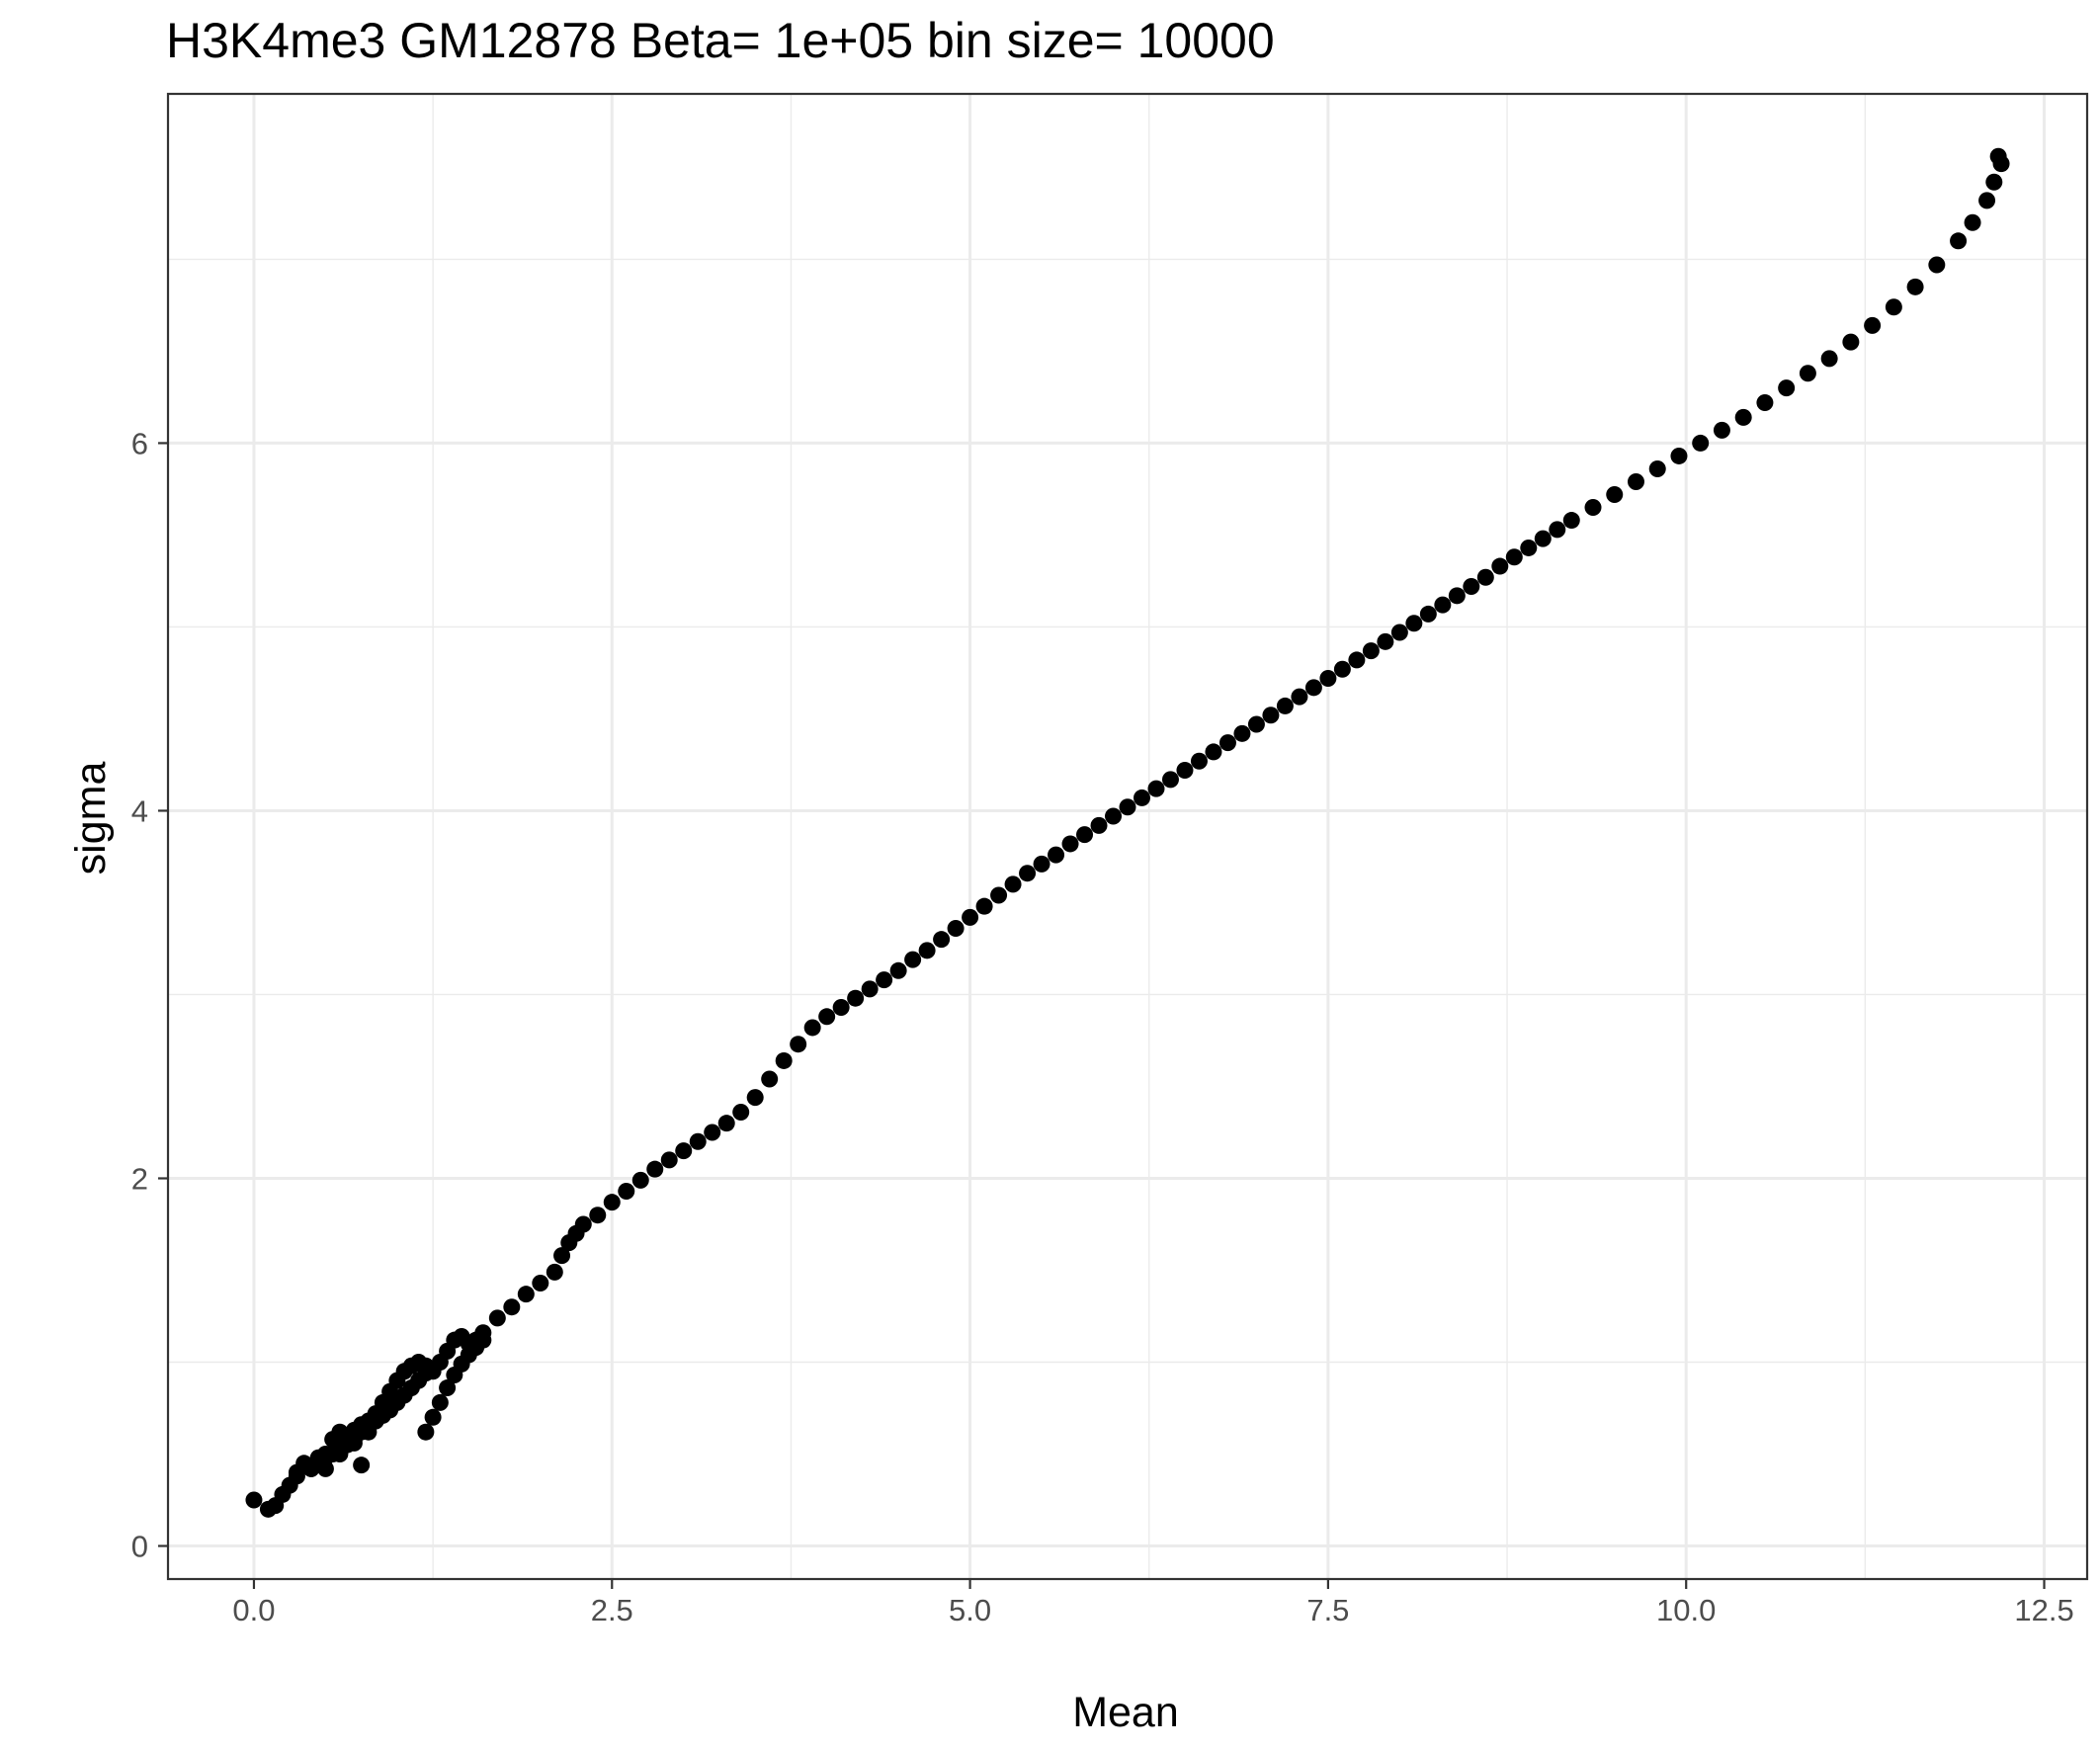 Image resolution: width=2100 pixels, height=1750 pixels. What do you see at coordinates (2043, 1610) in the screenshot?
I see `x-tick-label: 12.5` at bounding box center [2043, 1610].